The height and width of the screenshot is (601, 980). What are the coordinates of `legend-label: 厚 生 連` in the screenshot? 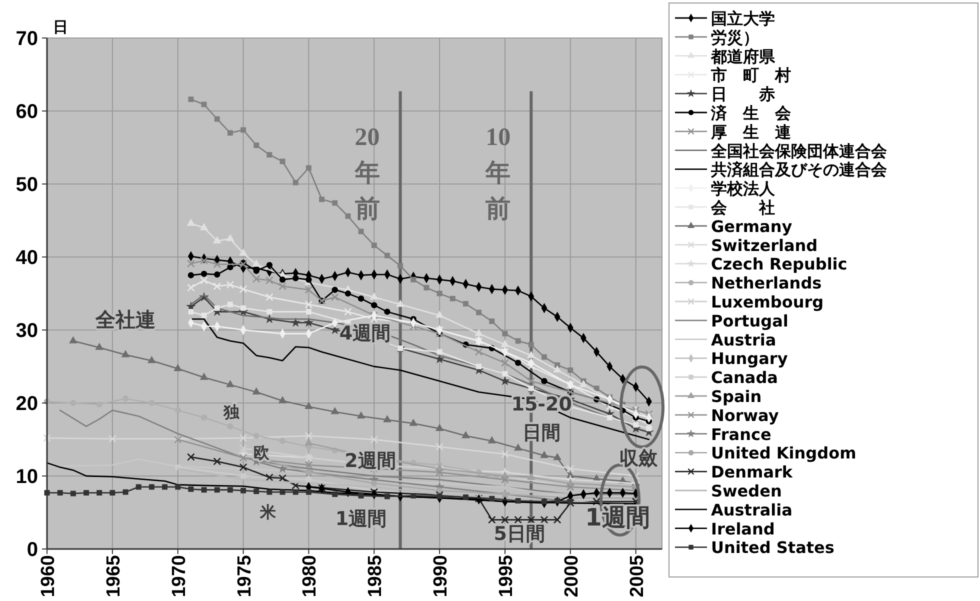 It's located at (750, 132).